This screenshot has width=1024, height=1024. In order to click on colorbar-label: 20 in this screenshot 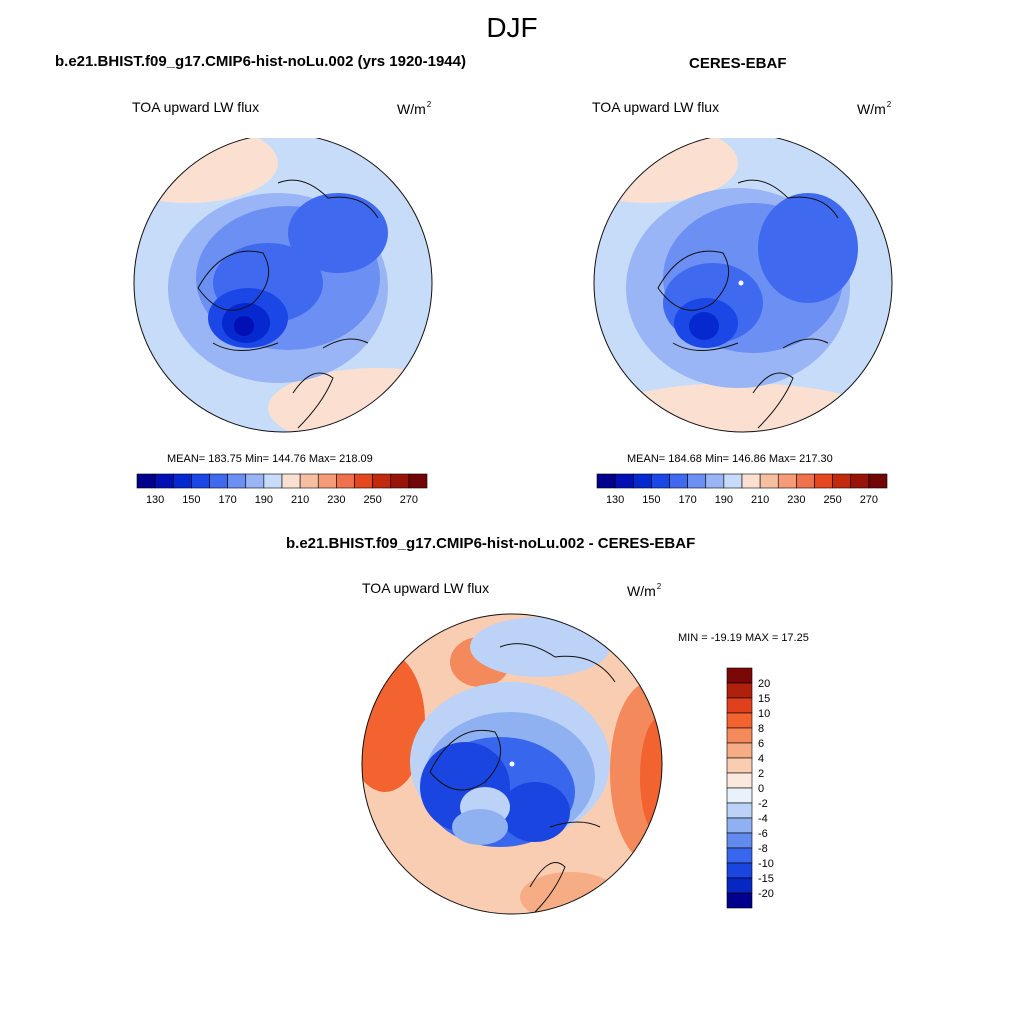, I will do `click(764, 684)`.